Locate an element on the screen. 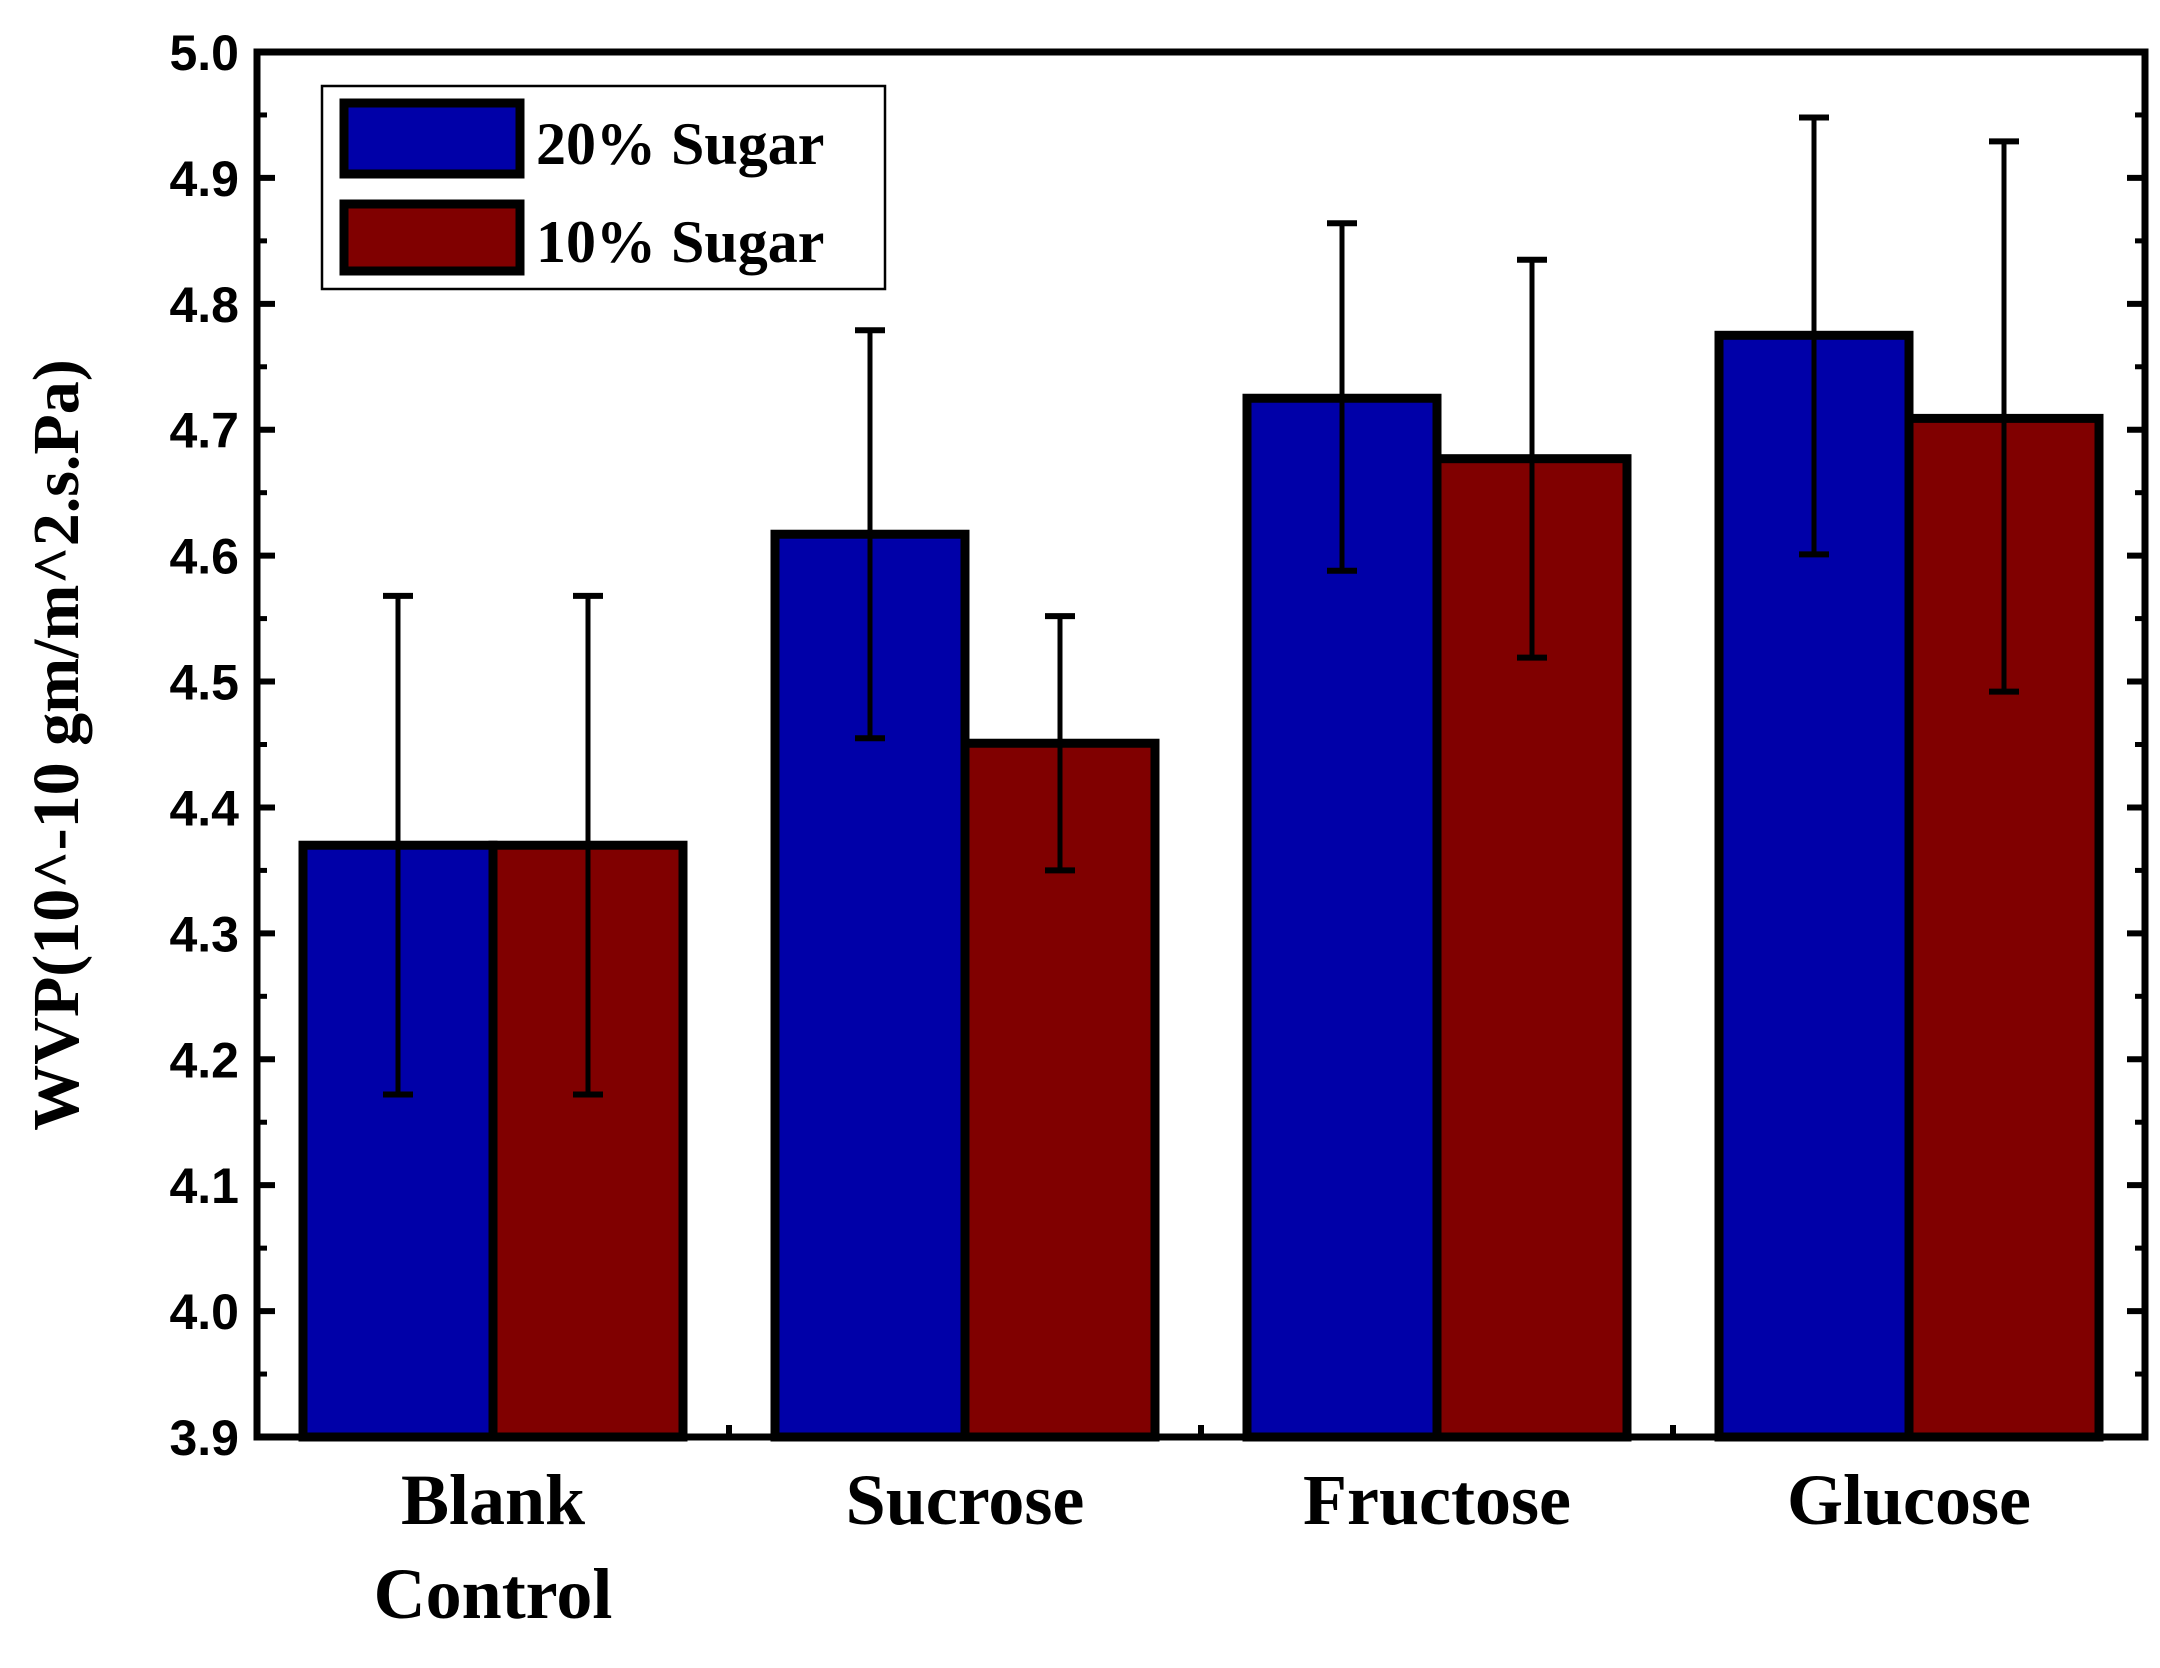 Image resolution: width=2160 pixels, height=1668 pixels. y-tick-label: 4.9 is located at coordinates (204, 179).